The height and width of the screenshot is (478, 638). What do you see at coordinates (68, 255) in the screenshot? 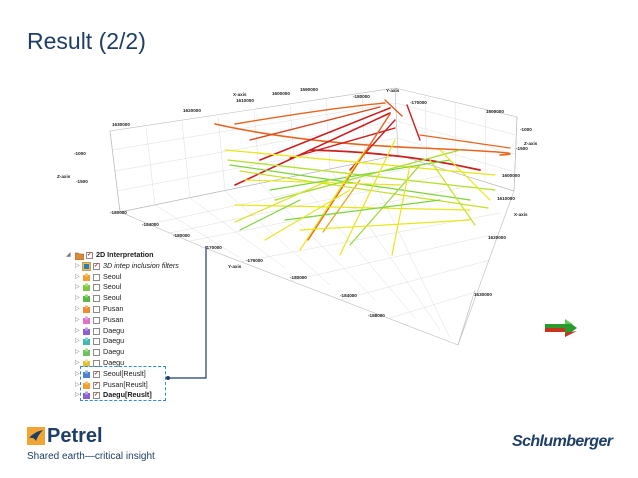
I see `collapse-arrow-icon: ◢` at bounding box center [68, 255].